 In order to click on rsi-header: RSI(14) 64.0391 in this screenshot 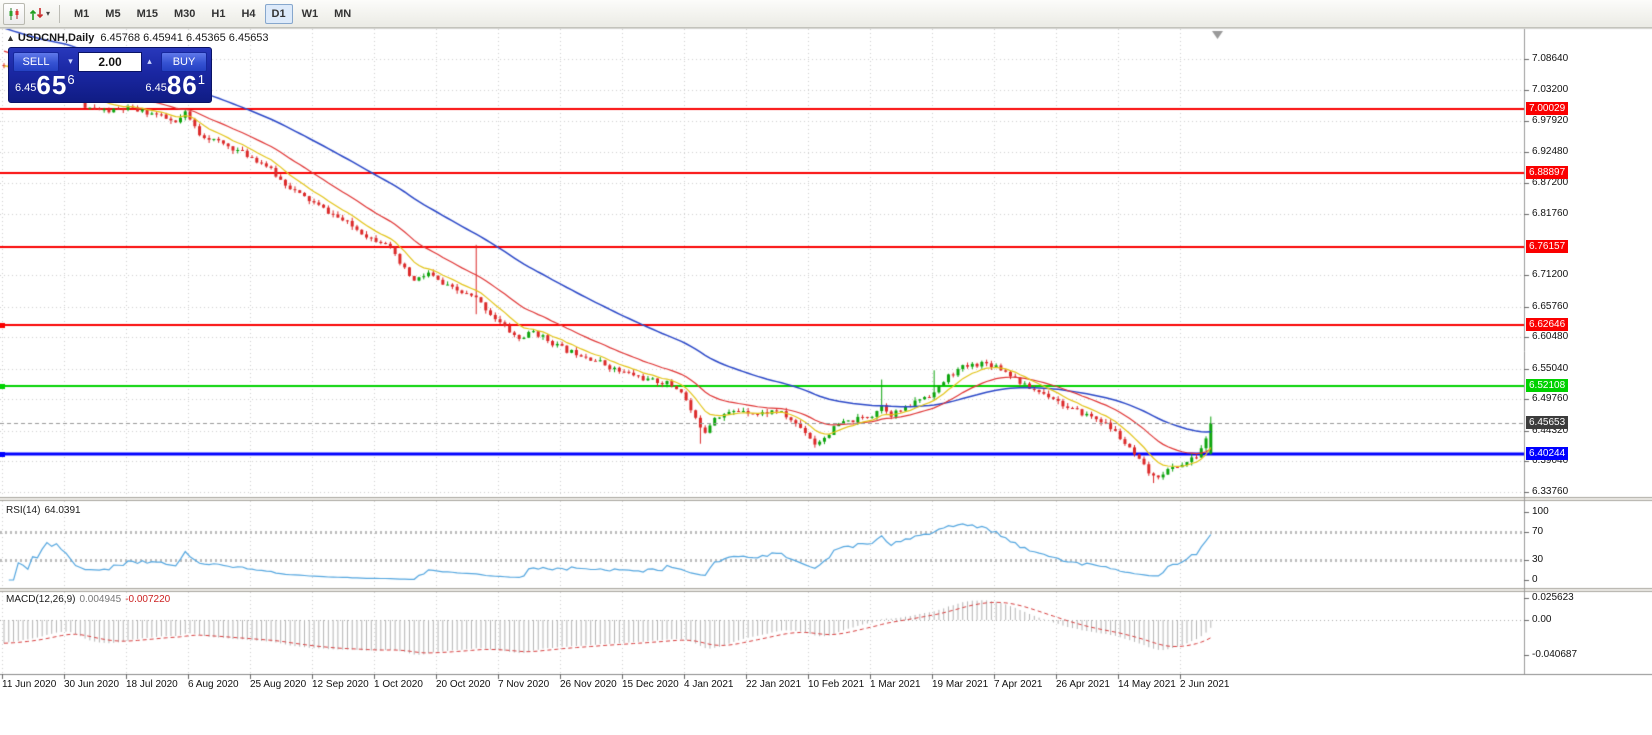, I will do `click(43, 510)`.